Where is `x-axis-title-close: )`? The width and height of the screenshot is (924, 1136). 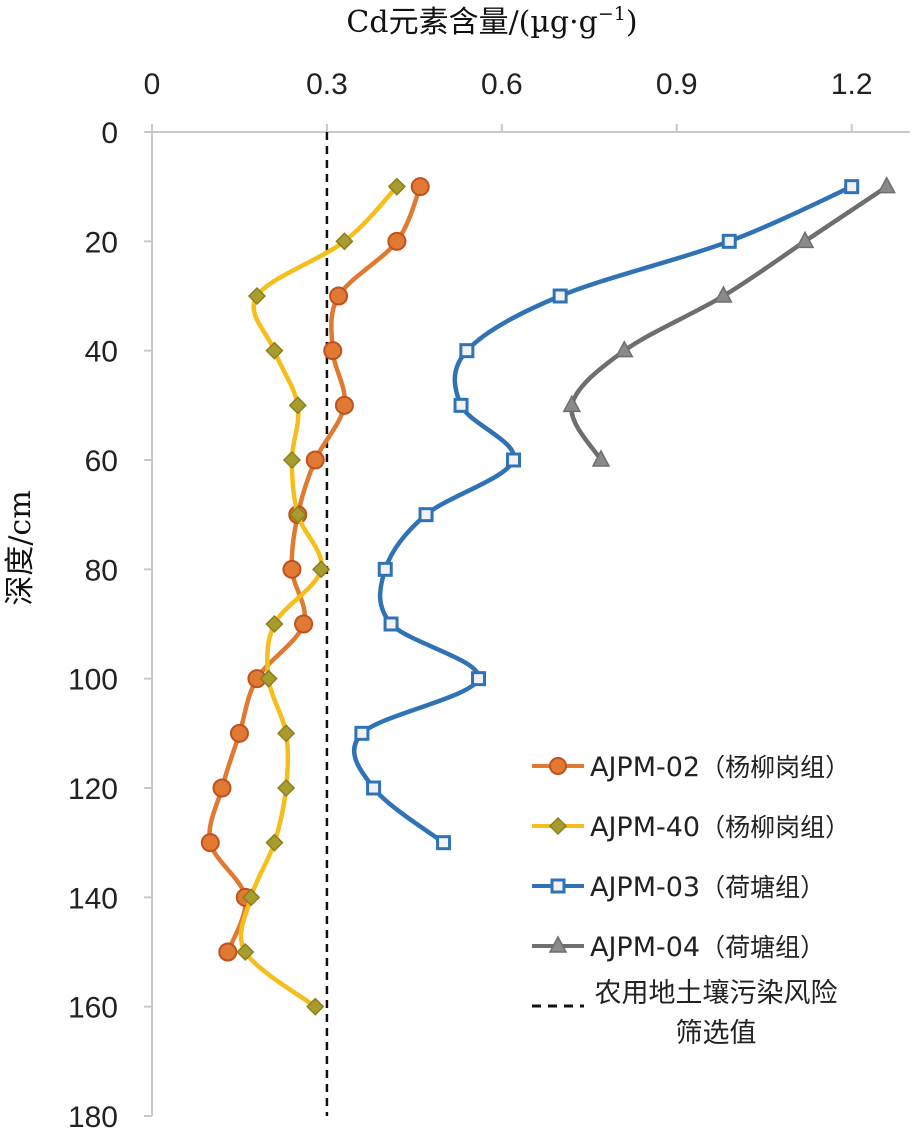 x-axis-title-close: ) is located at coordinates (632, 22).